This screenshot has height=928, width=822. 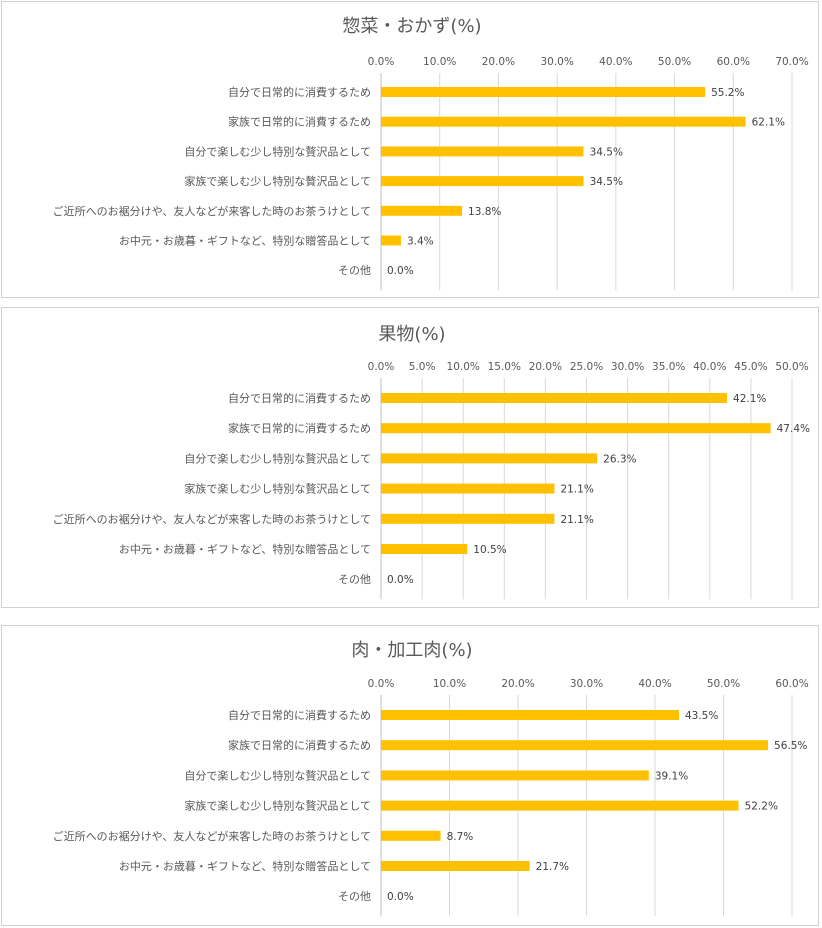 What do you see at coordinates (422, 367) in the screenshot?
I see `x-tick-label: 5.0%` at bounding box center [422, 367].